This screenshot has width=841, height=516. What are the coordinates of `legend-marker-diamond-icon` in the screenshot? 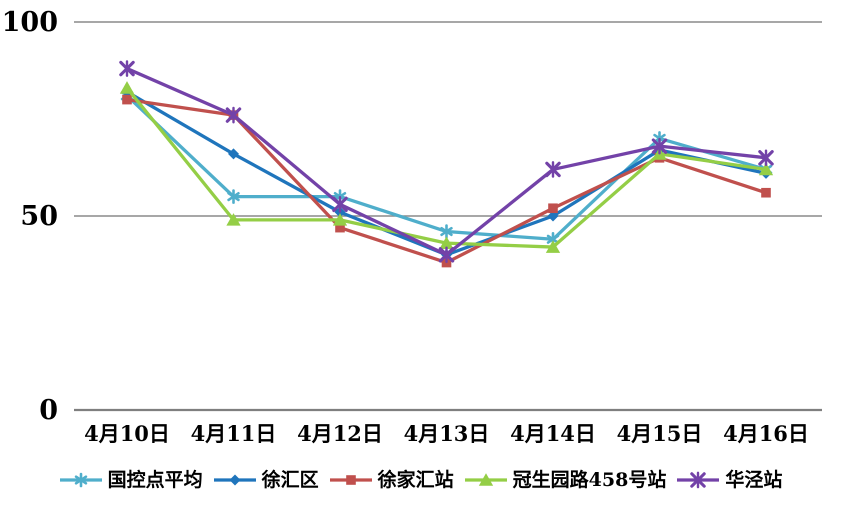 It's located at (234, 480).